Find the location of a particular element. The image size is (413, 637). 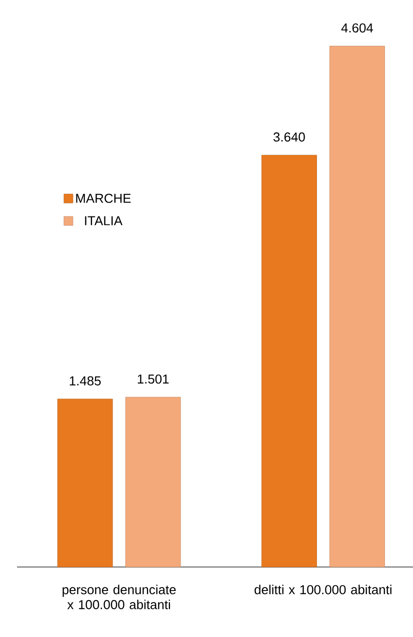

data-label: 1.501 is located at coordinates (153, 379).